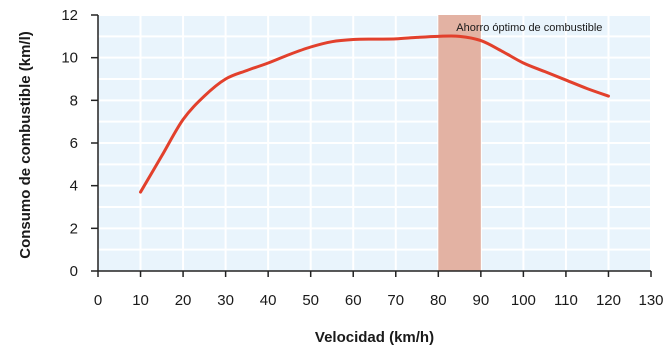  What do you see at coordinates (74, 228) in the screenshot?
I see `y-tick-label: 2` at bounding box center [74, 228].